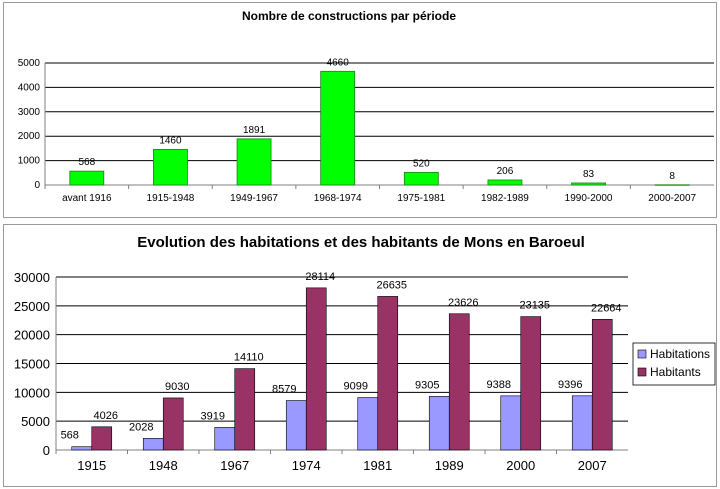  What do you see at coordinates (421, 163) in the screenshot?
I see `data-label: 520` at bounding box center [421, 163].